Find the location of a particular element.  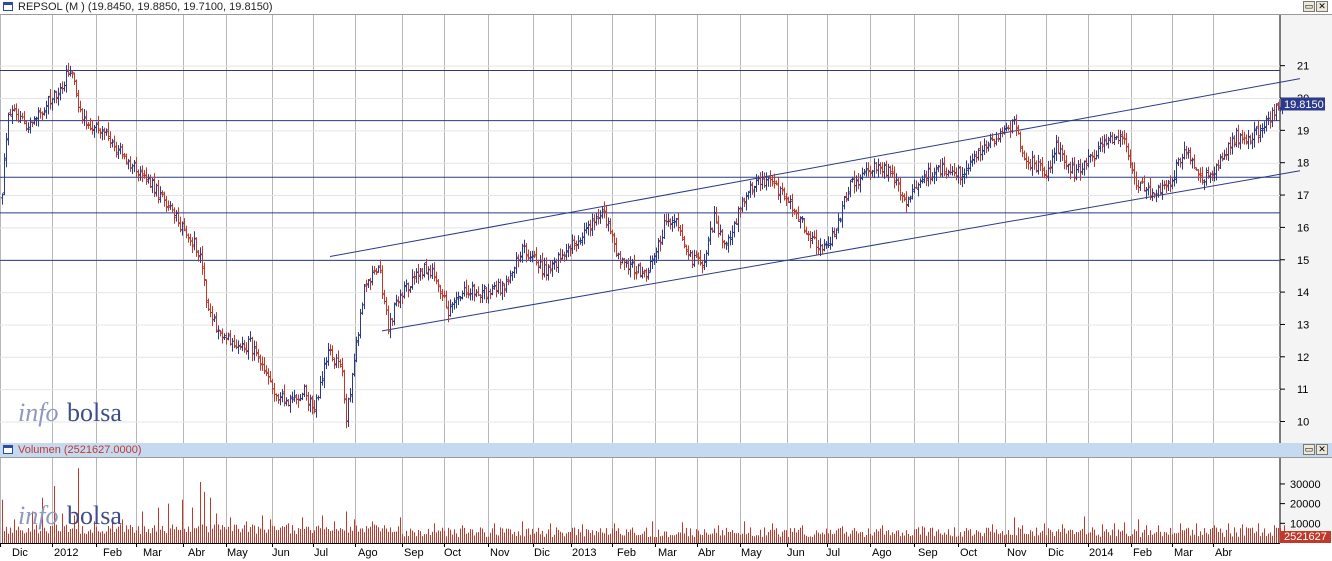

watermark-info: info is located at coordinates (38, 515).